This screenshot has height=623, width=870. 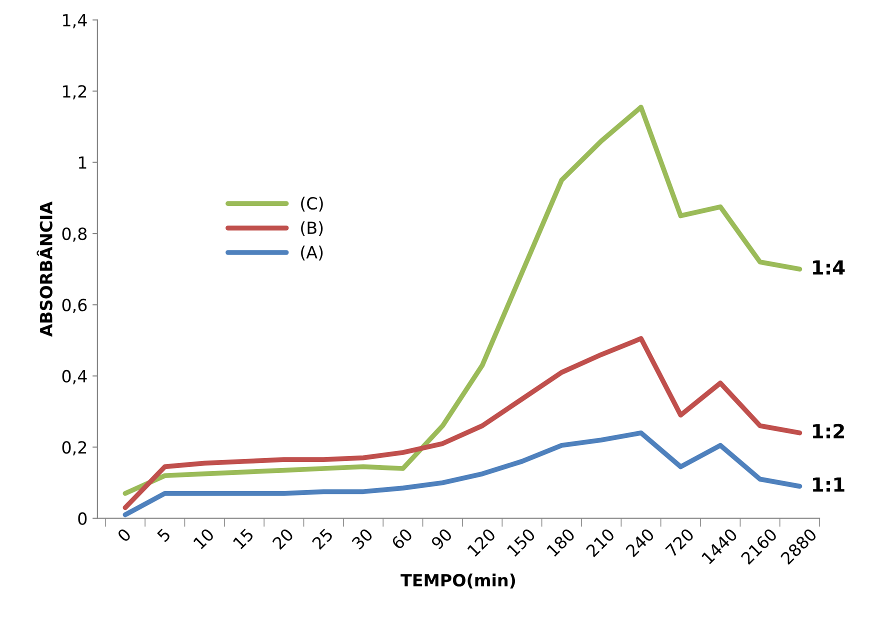 I want to click on x-tick-label: 210, so click(x=600, y=543).